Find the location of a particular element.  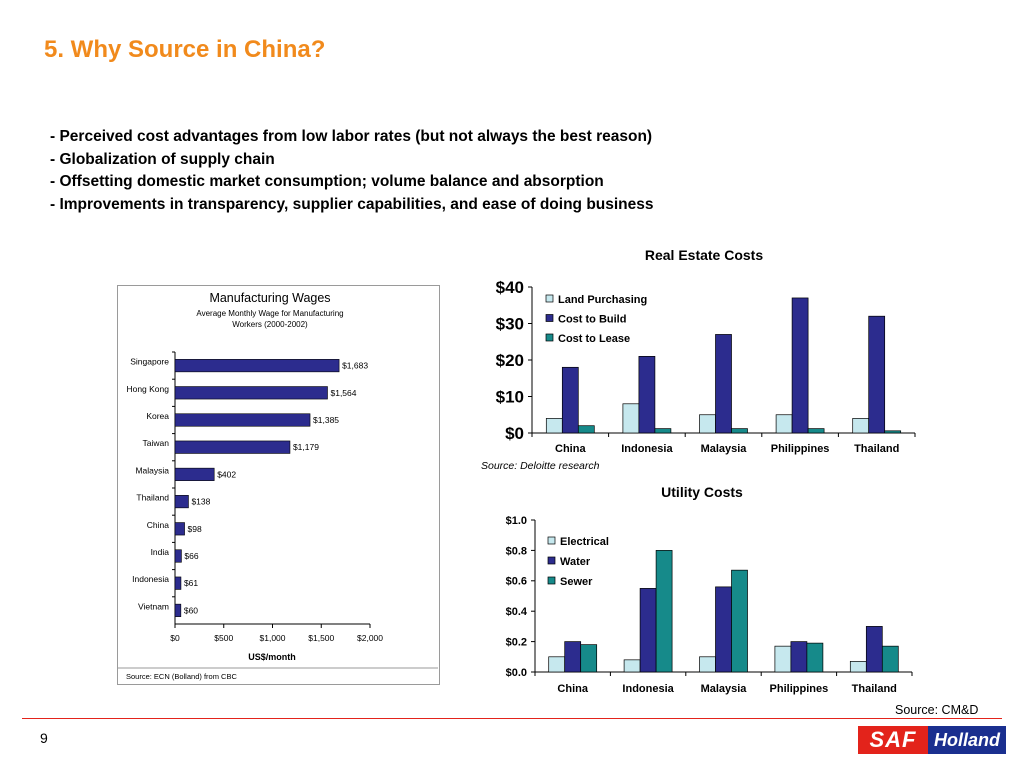

utility-y-tick-label: $1.0 is located at coordinates (516, 521).